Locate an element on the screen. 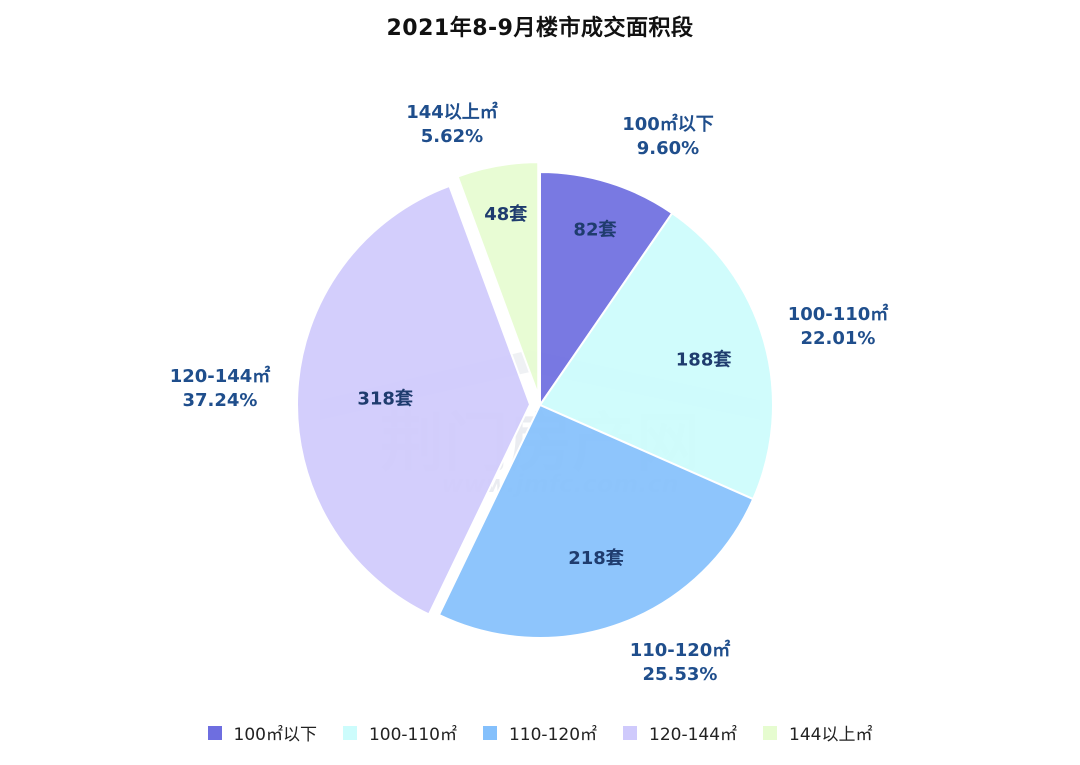 The height and width of the screenshot is (765, 1080). slice-category-label-4: 144以上㎡ is located at coordinates (452, 112).